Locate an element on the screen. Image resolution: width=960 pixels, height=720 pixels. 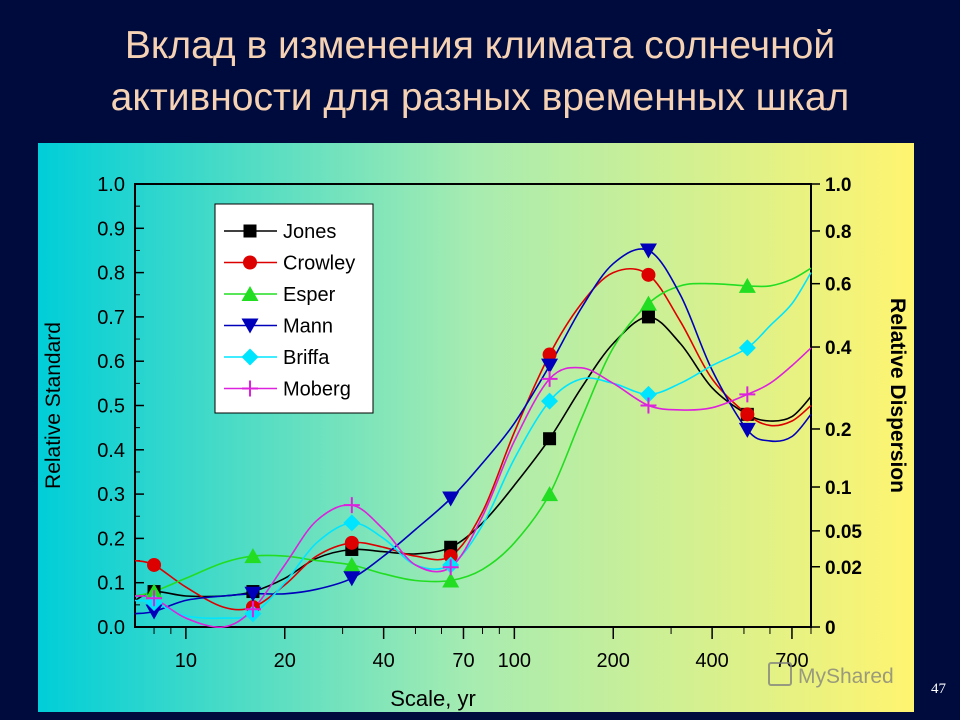
legend-label-briffa: Briffa is located at coordinates (306, 358).